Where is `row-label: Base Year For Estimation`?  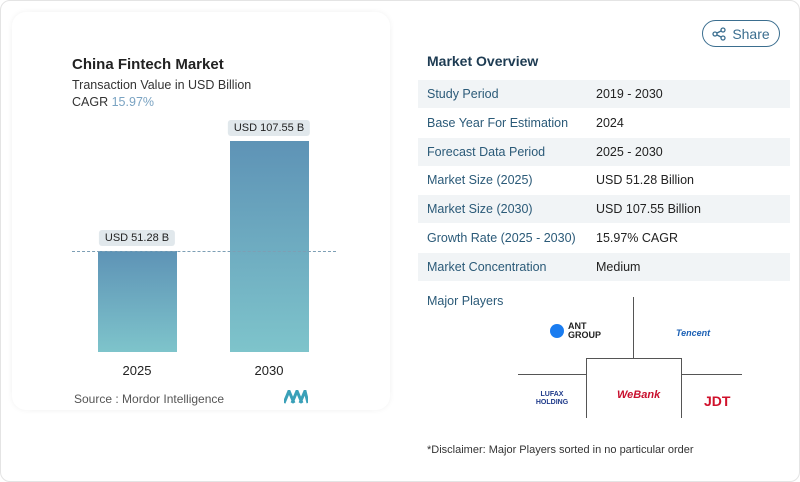
row-label: Base Year For Estimation is located at coordinates (498, 122).